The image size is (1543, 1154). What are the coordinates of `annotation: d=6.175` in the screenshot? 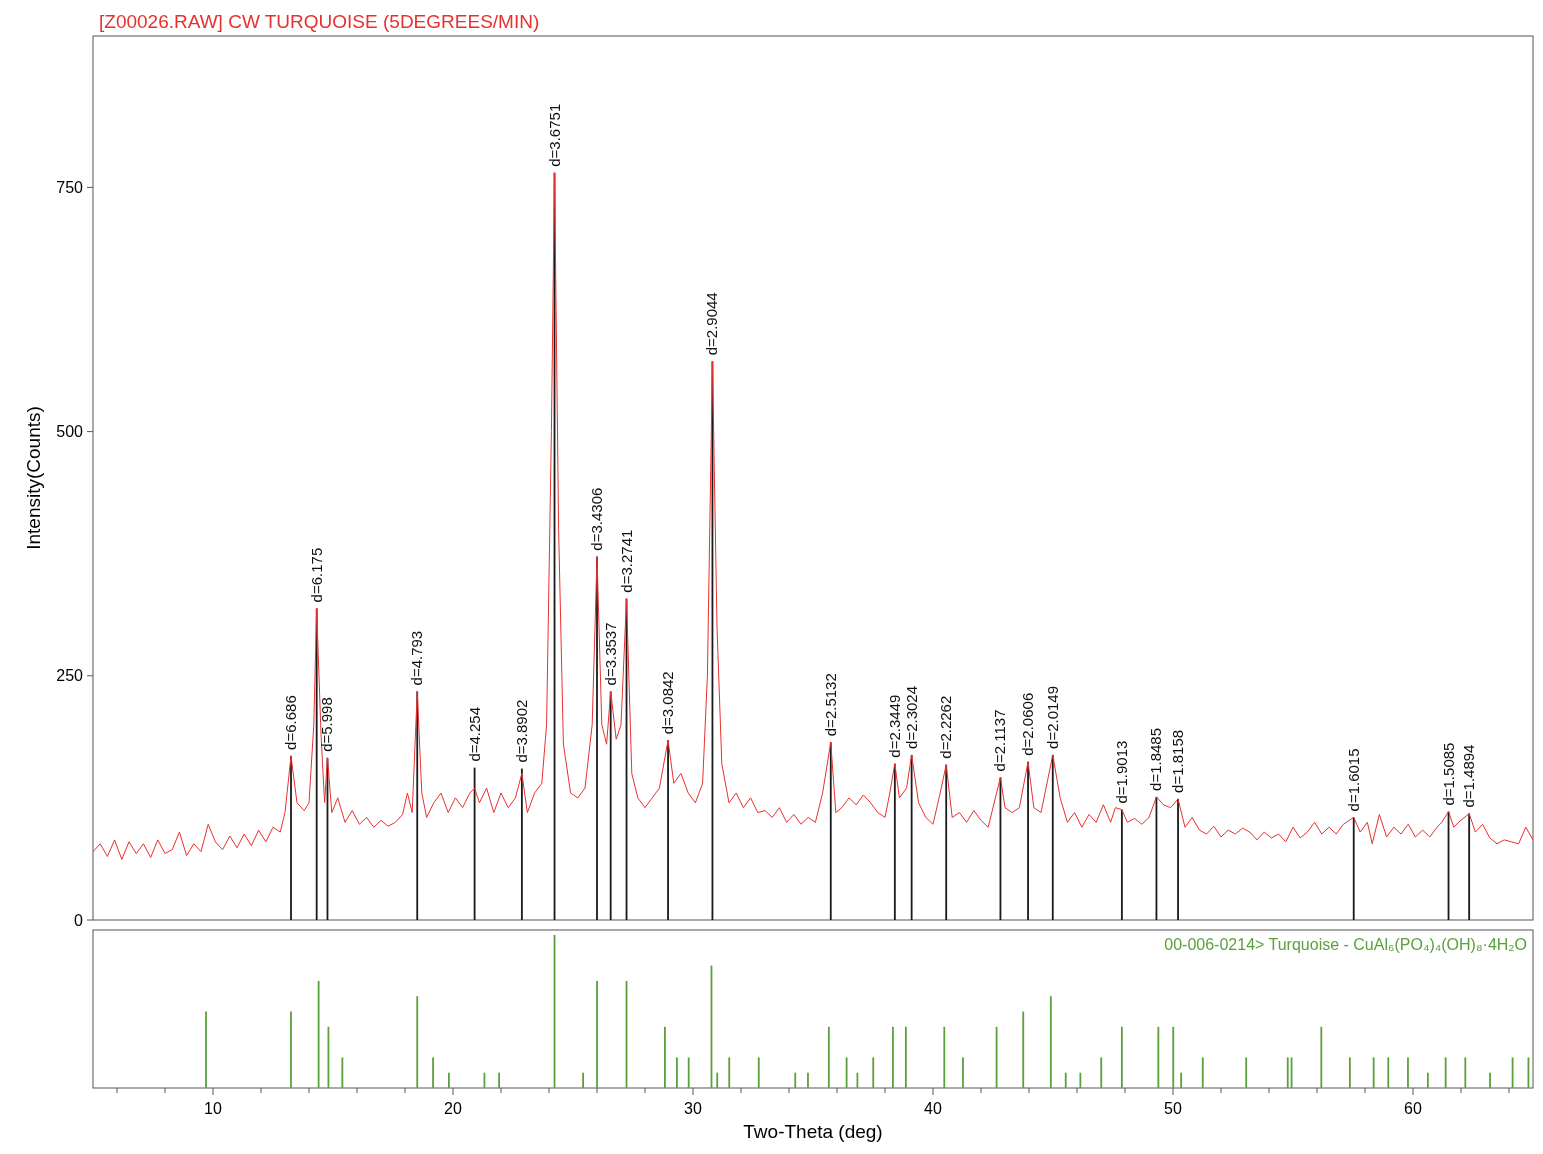 It's located at (316, 575).